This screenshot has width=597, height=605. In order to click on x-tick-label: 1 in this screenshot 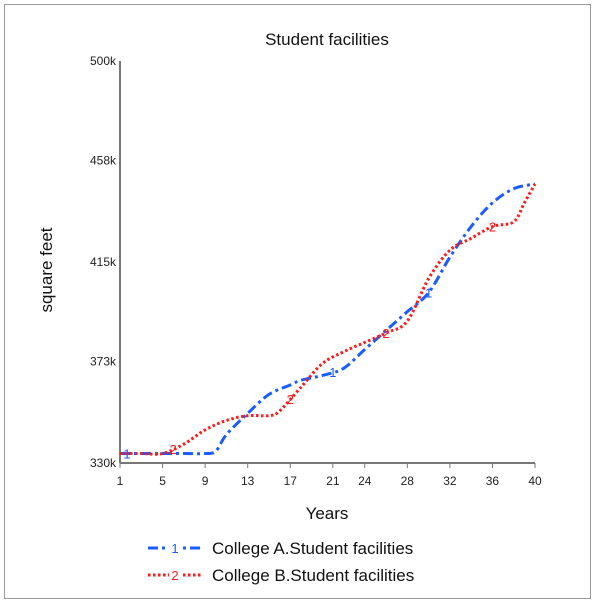, I will do `click(120, 481)`.